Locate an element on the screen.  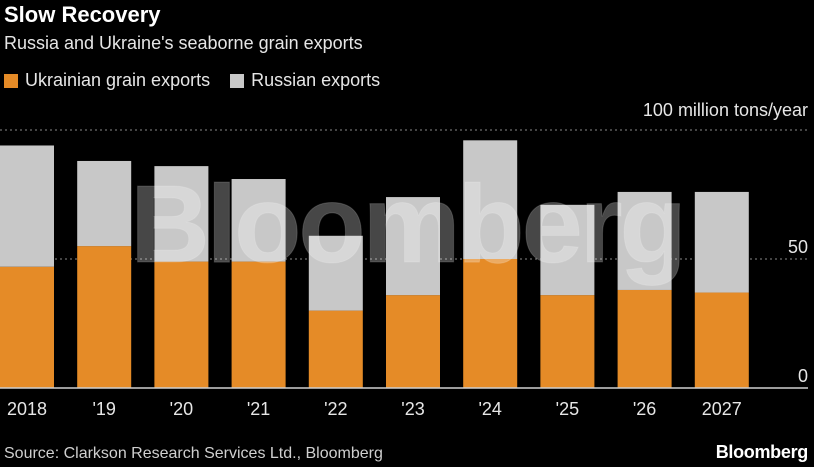
x-tick-label: 2018 is located at coordinates (27, 409).